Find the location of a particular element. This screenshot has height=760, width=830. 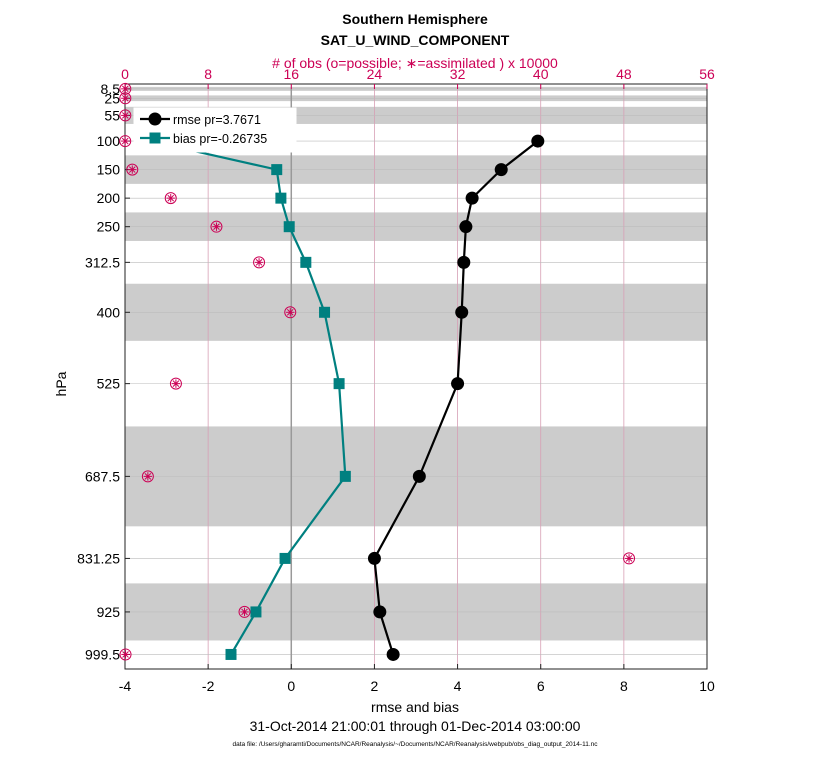

y-tick-label-8: 400 is located at coordinates (109, 312).